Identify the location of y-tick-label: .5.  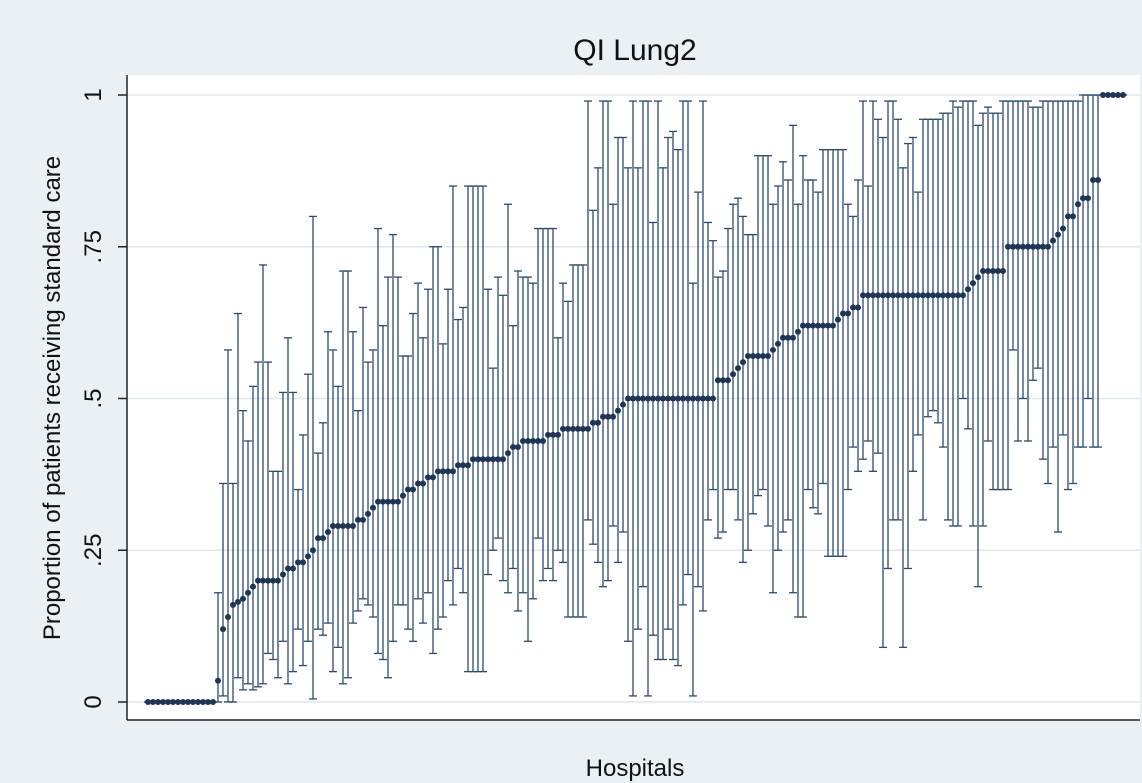
(93, 398).